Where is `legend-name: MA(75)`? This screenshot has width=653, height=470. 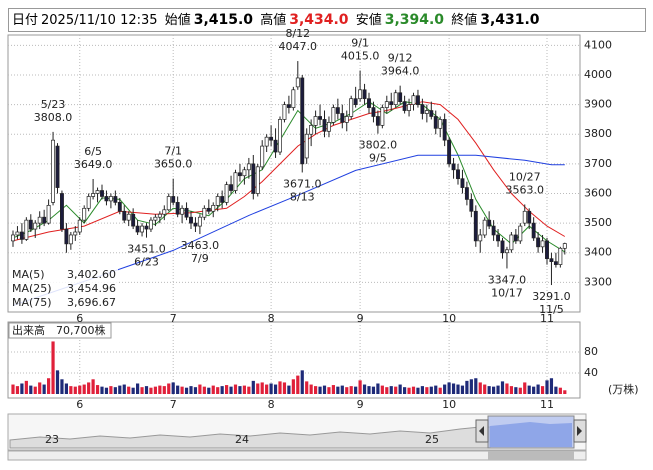
legend-name: MA(75) is located at coordinates (32, 302).